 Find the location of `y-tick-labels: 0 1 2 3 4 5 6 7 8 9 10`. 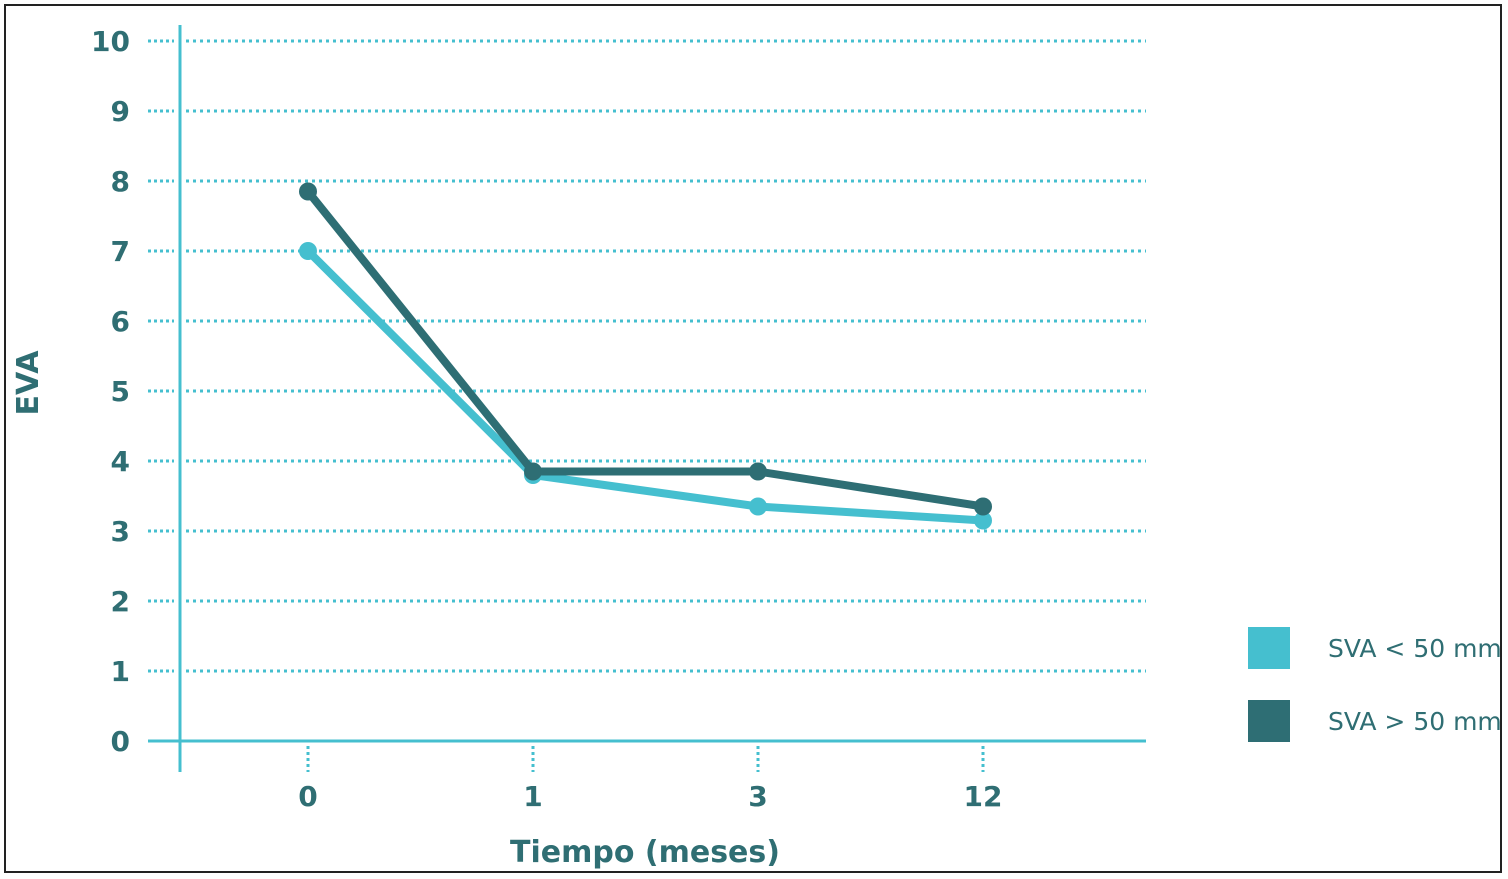

y-tick-labels: 0 1 2 3 4 5 6 7 8 9 10 is located at coordinates (110, 391).